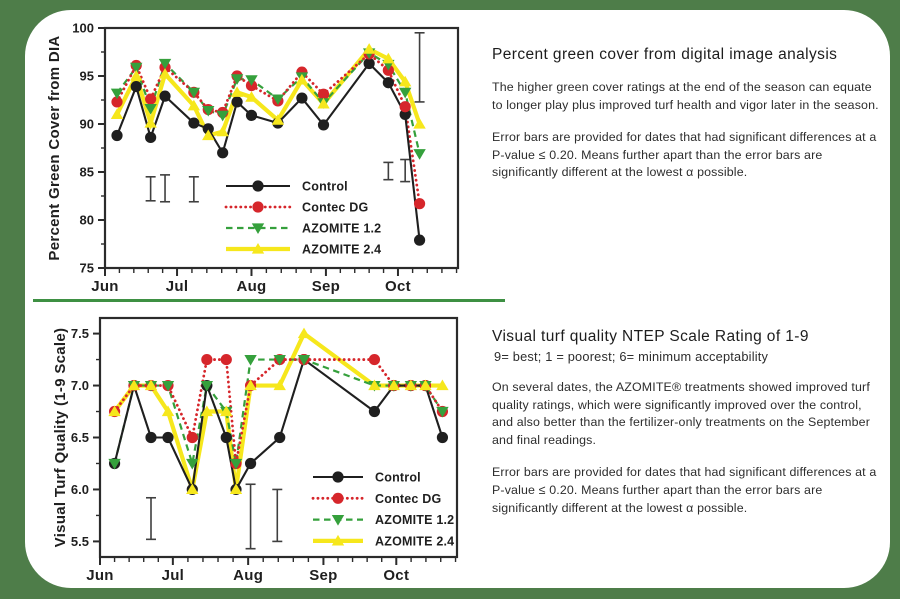  What do you see at coordinates (80, 333) in the screenshot?
I see `y-tick-label: 7.5` at bounding box center [80, 333].